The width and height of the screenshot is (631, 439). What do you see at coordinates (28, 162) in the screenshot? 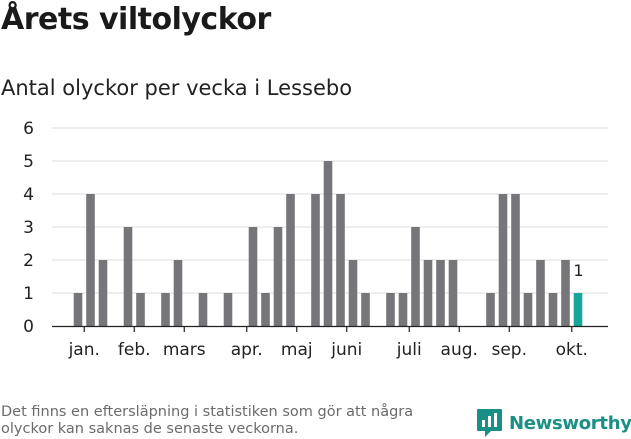
I see `y-tick-label: 5` at bounding box center [28, 162].